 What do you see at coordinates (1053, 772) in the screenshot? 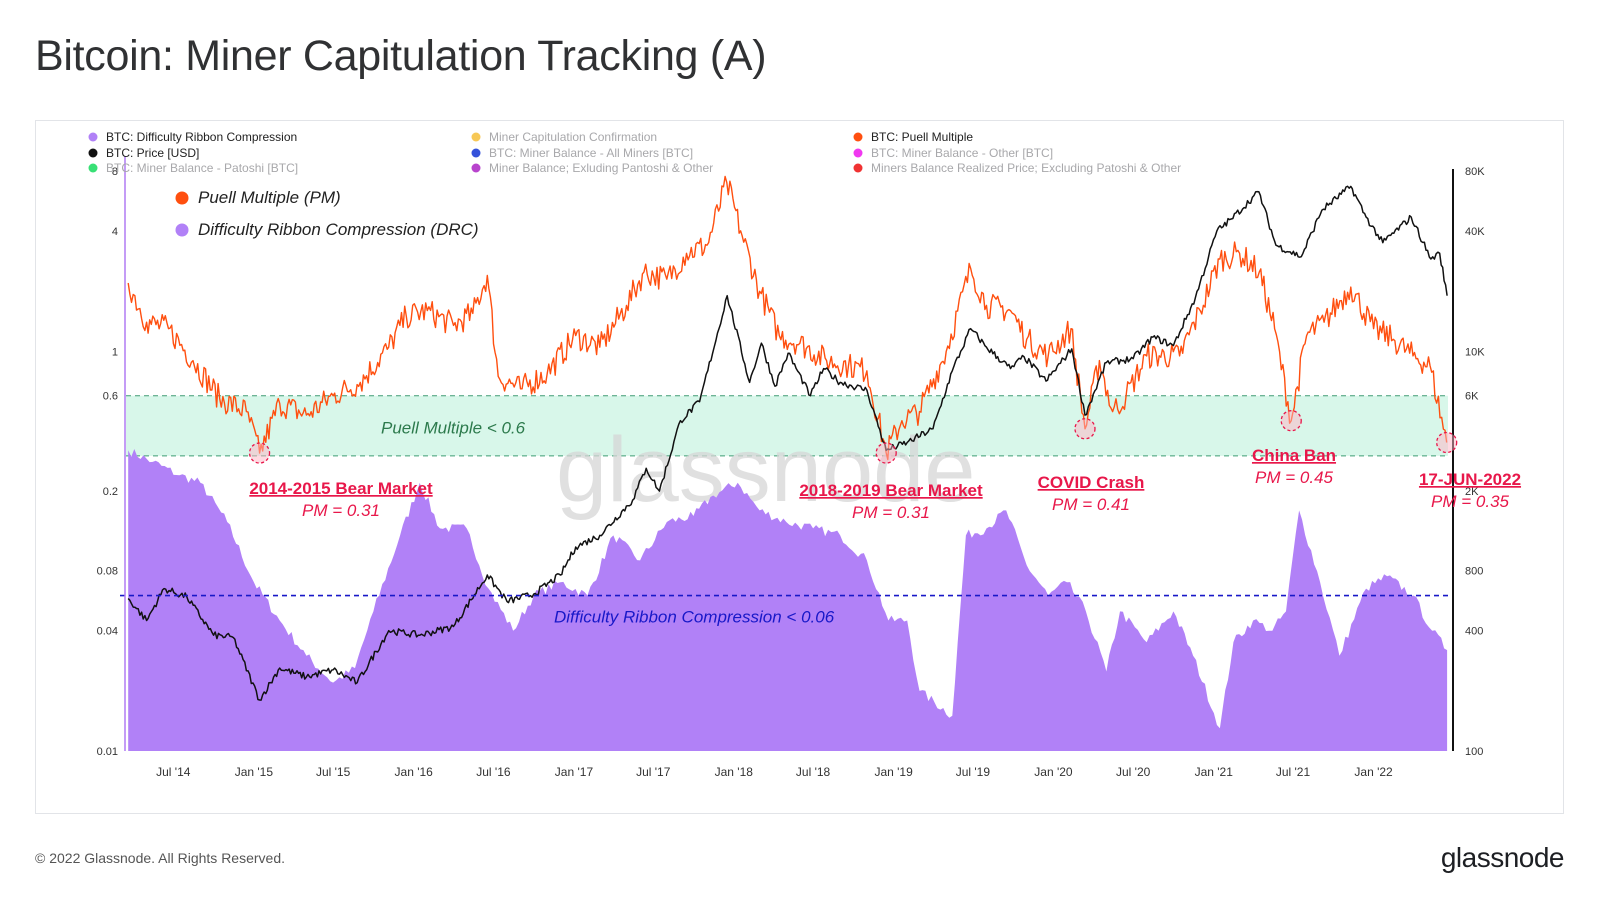
I see `x-tick-label: Jan '20` at bounding box center [1053, 772].